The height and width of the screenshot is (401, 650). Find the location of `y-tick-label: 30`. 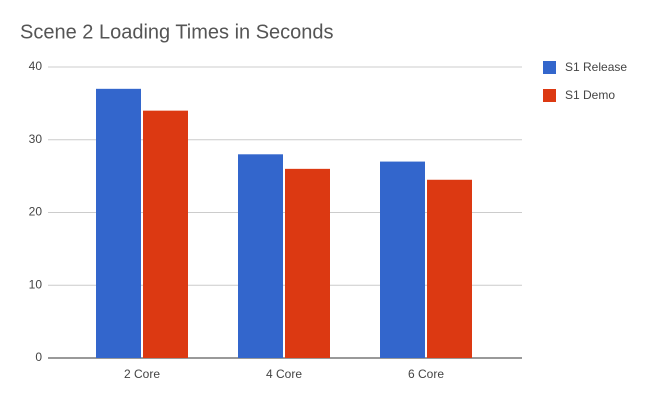

y-tick-label: 30 is located at coordinates (36, 139).